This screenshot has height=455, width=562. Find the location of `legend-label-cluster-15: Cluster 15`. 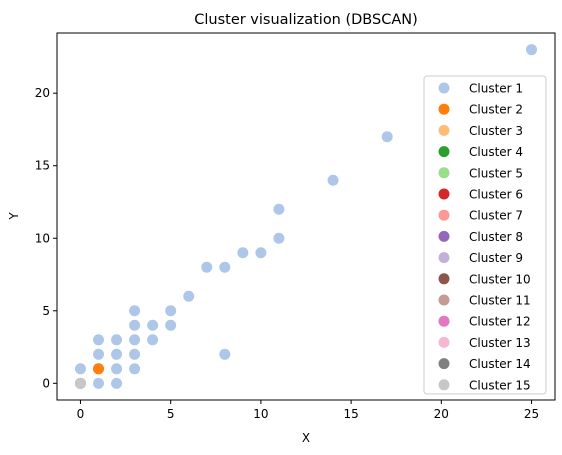

legend-label-cluster-15: Cluster 15 is located at coordinates (500, 385).